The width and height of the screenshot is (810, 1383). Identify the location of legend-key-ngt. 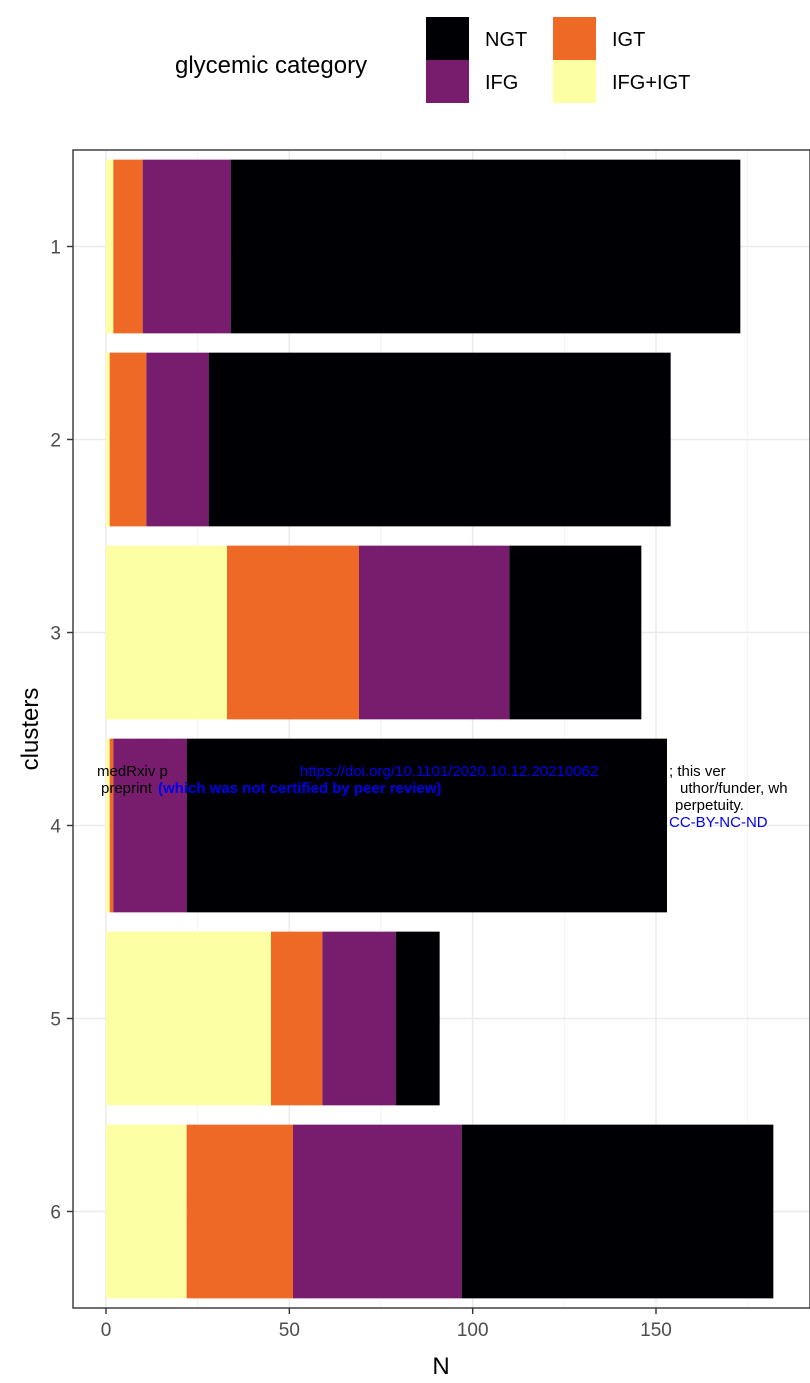
(447, 38).